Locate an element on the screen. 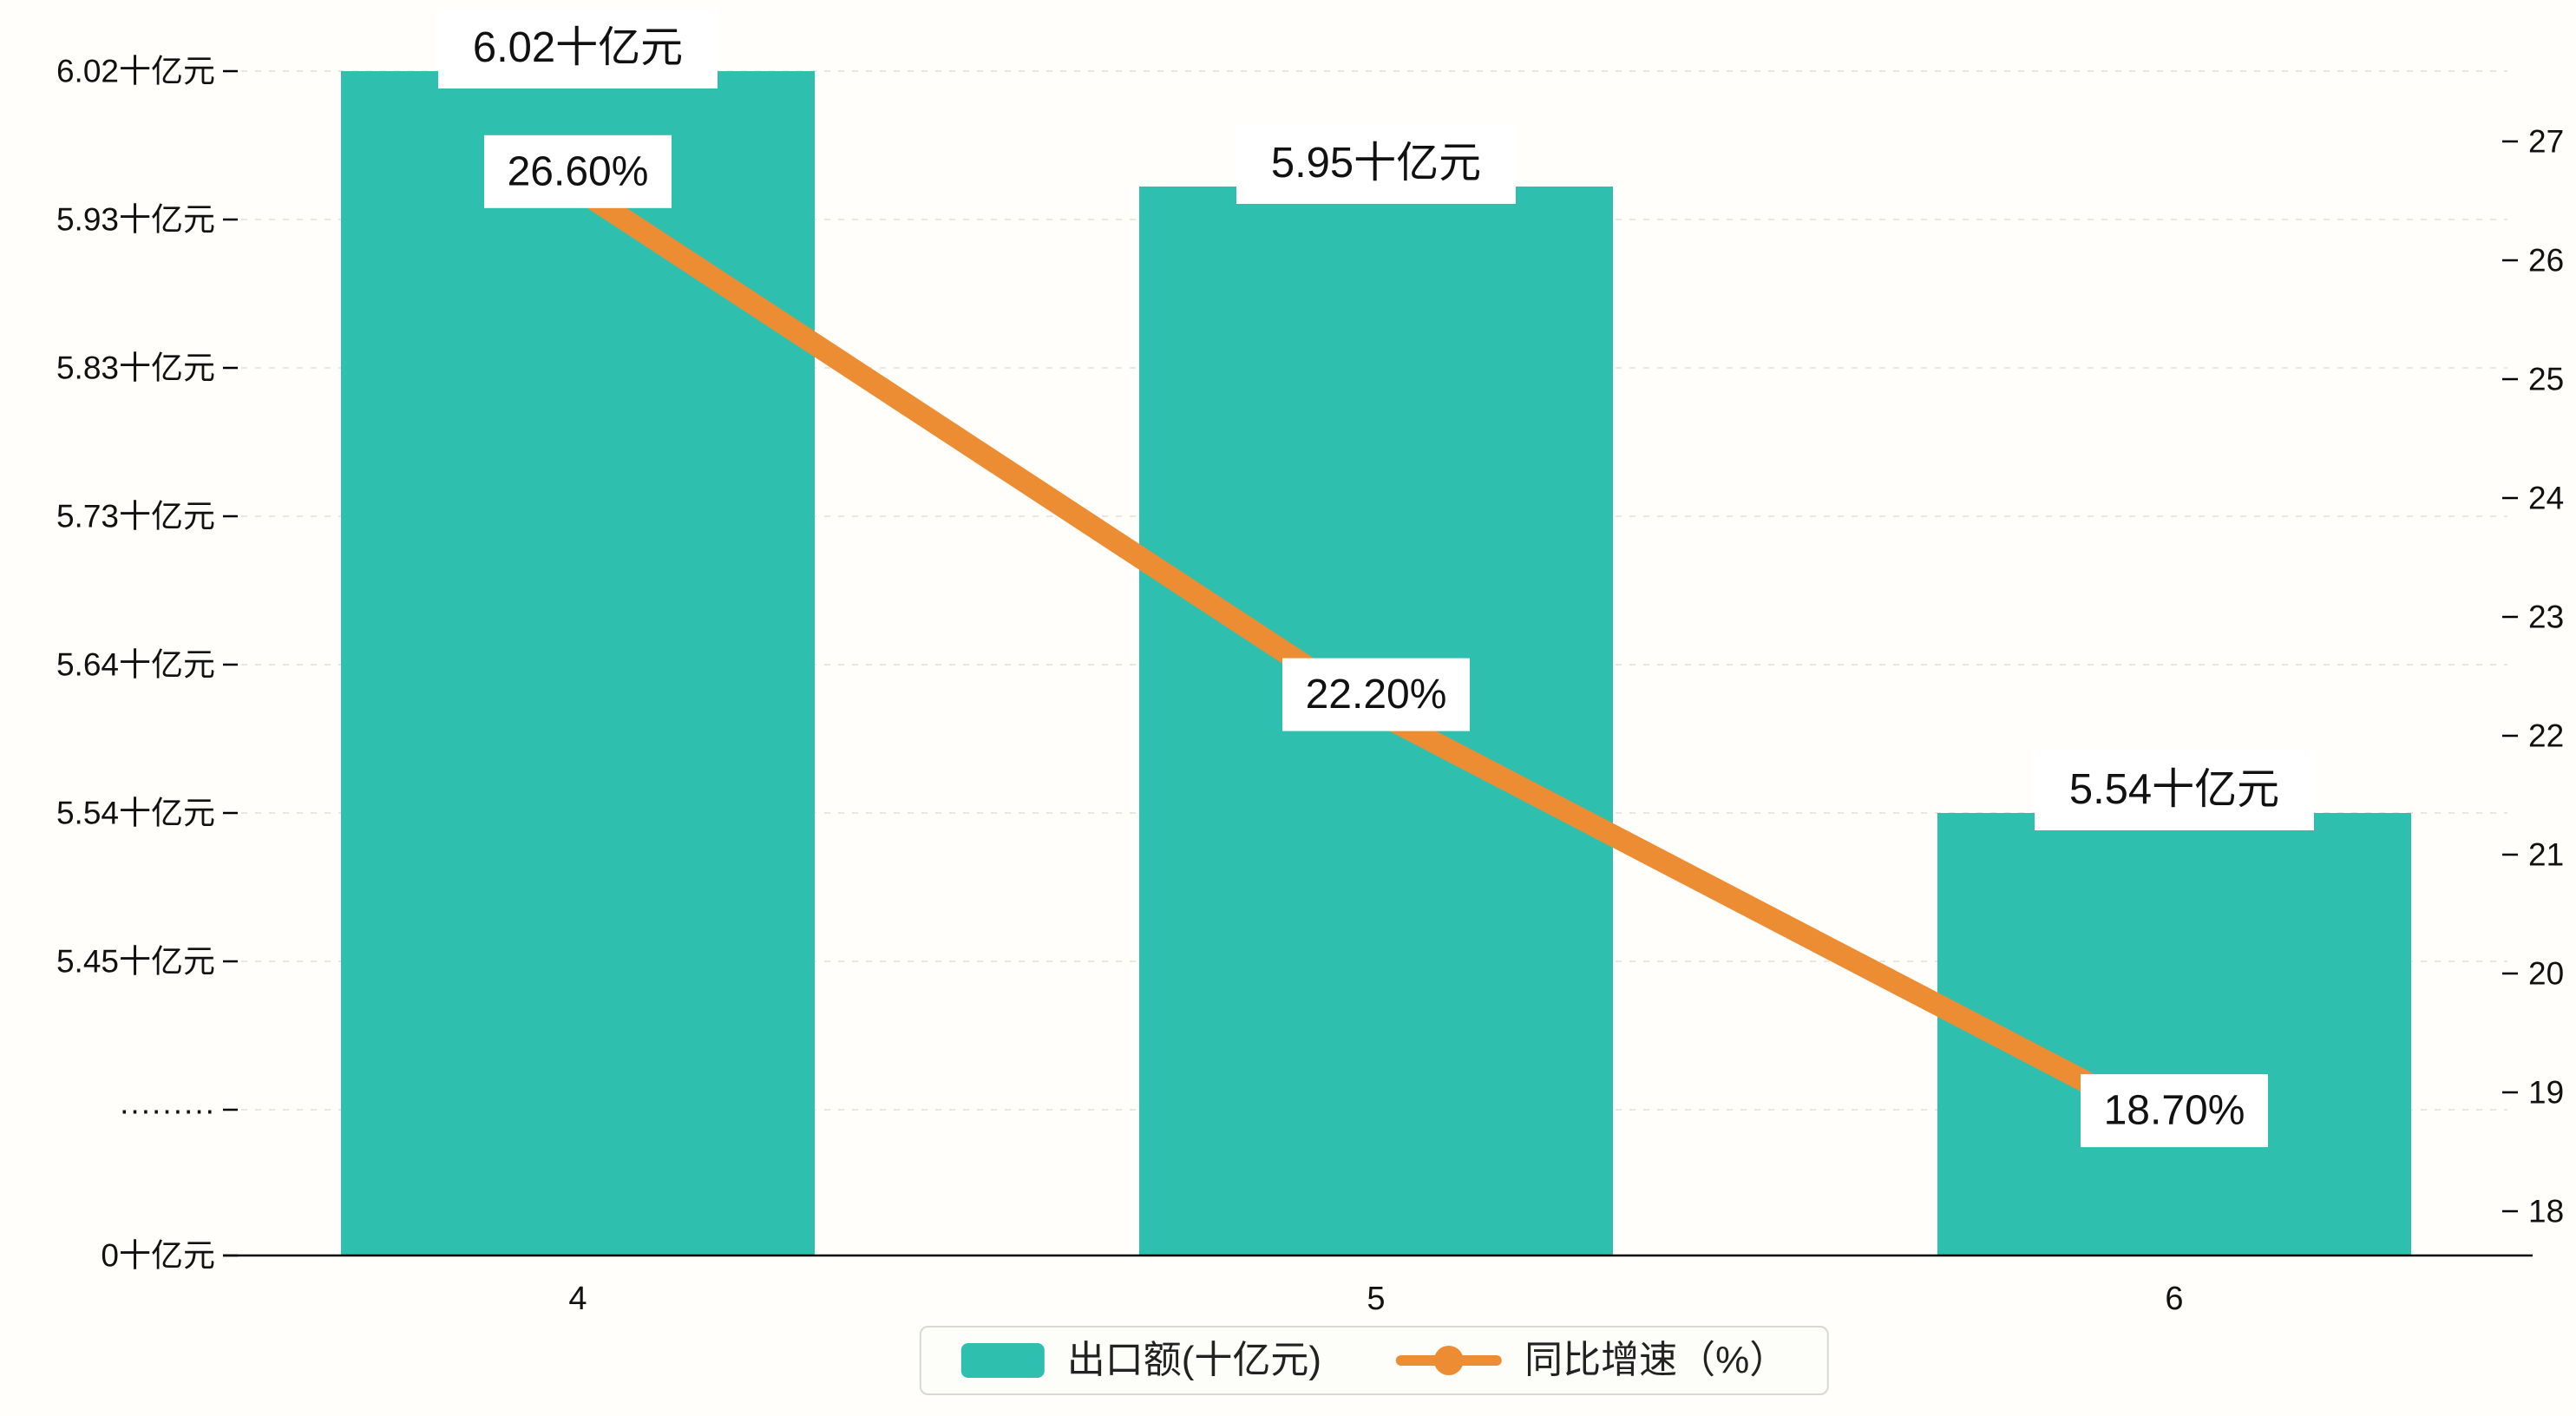  left-axis-label: 0十亿元 is located at coordinates (158, 1256).